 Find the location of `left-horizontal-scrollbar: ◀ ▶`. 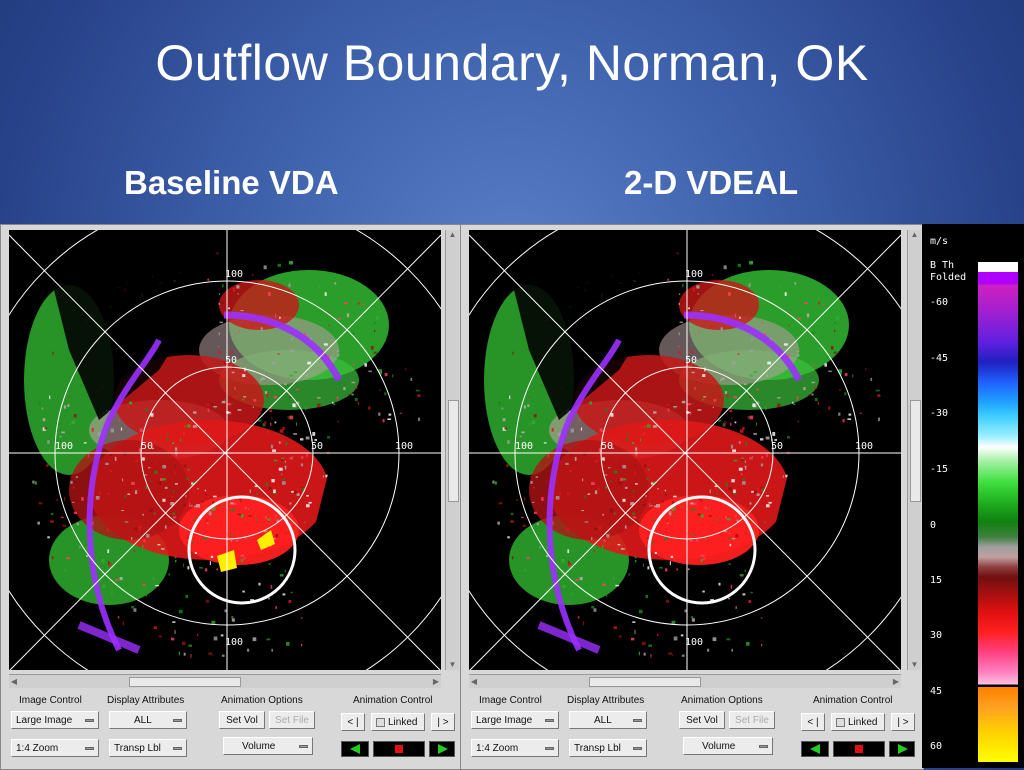

left-horizontal-scrollbar: ◀ ▶ is located at coordinates (225, 681).